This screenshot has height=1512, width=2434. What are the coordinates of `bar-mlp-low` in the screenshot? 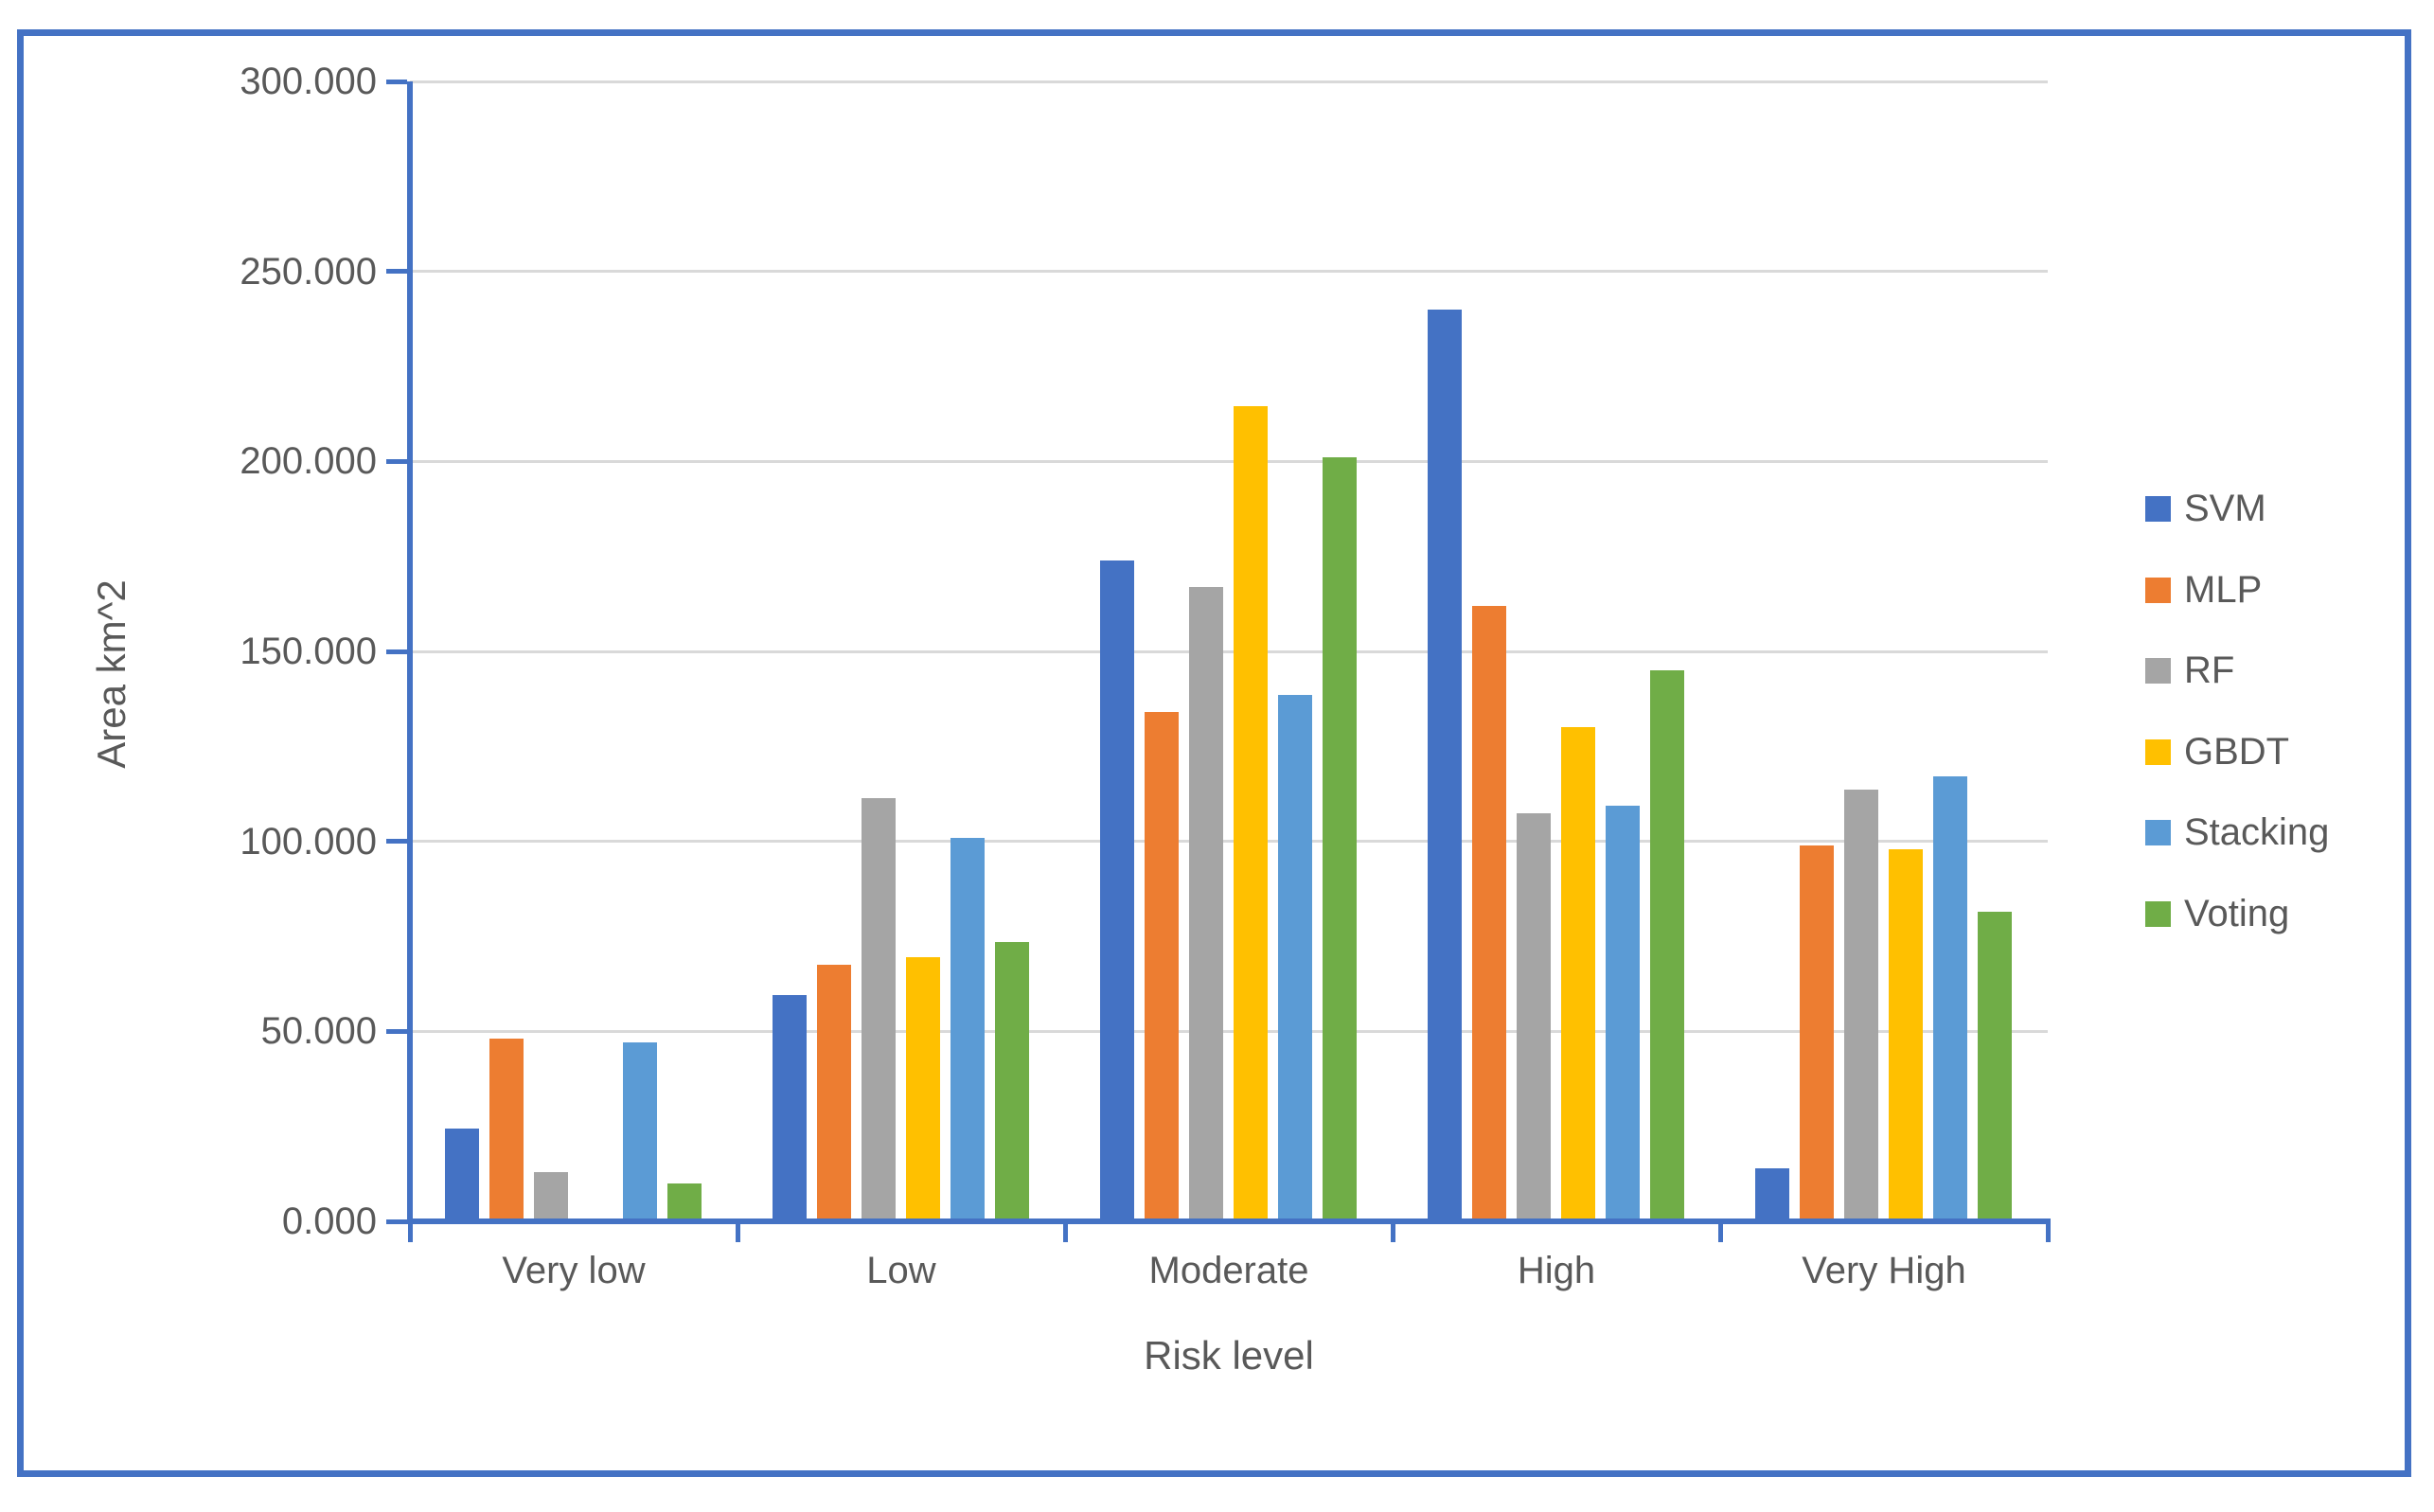 It's located at (834, 1093).